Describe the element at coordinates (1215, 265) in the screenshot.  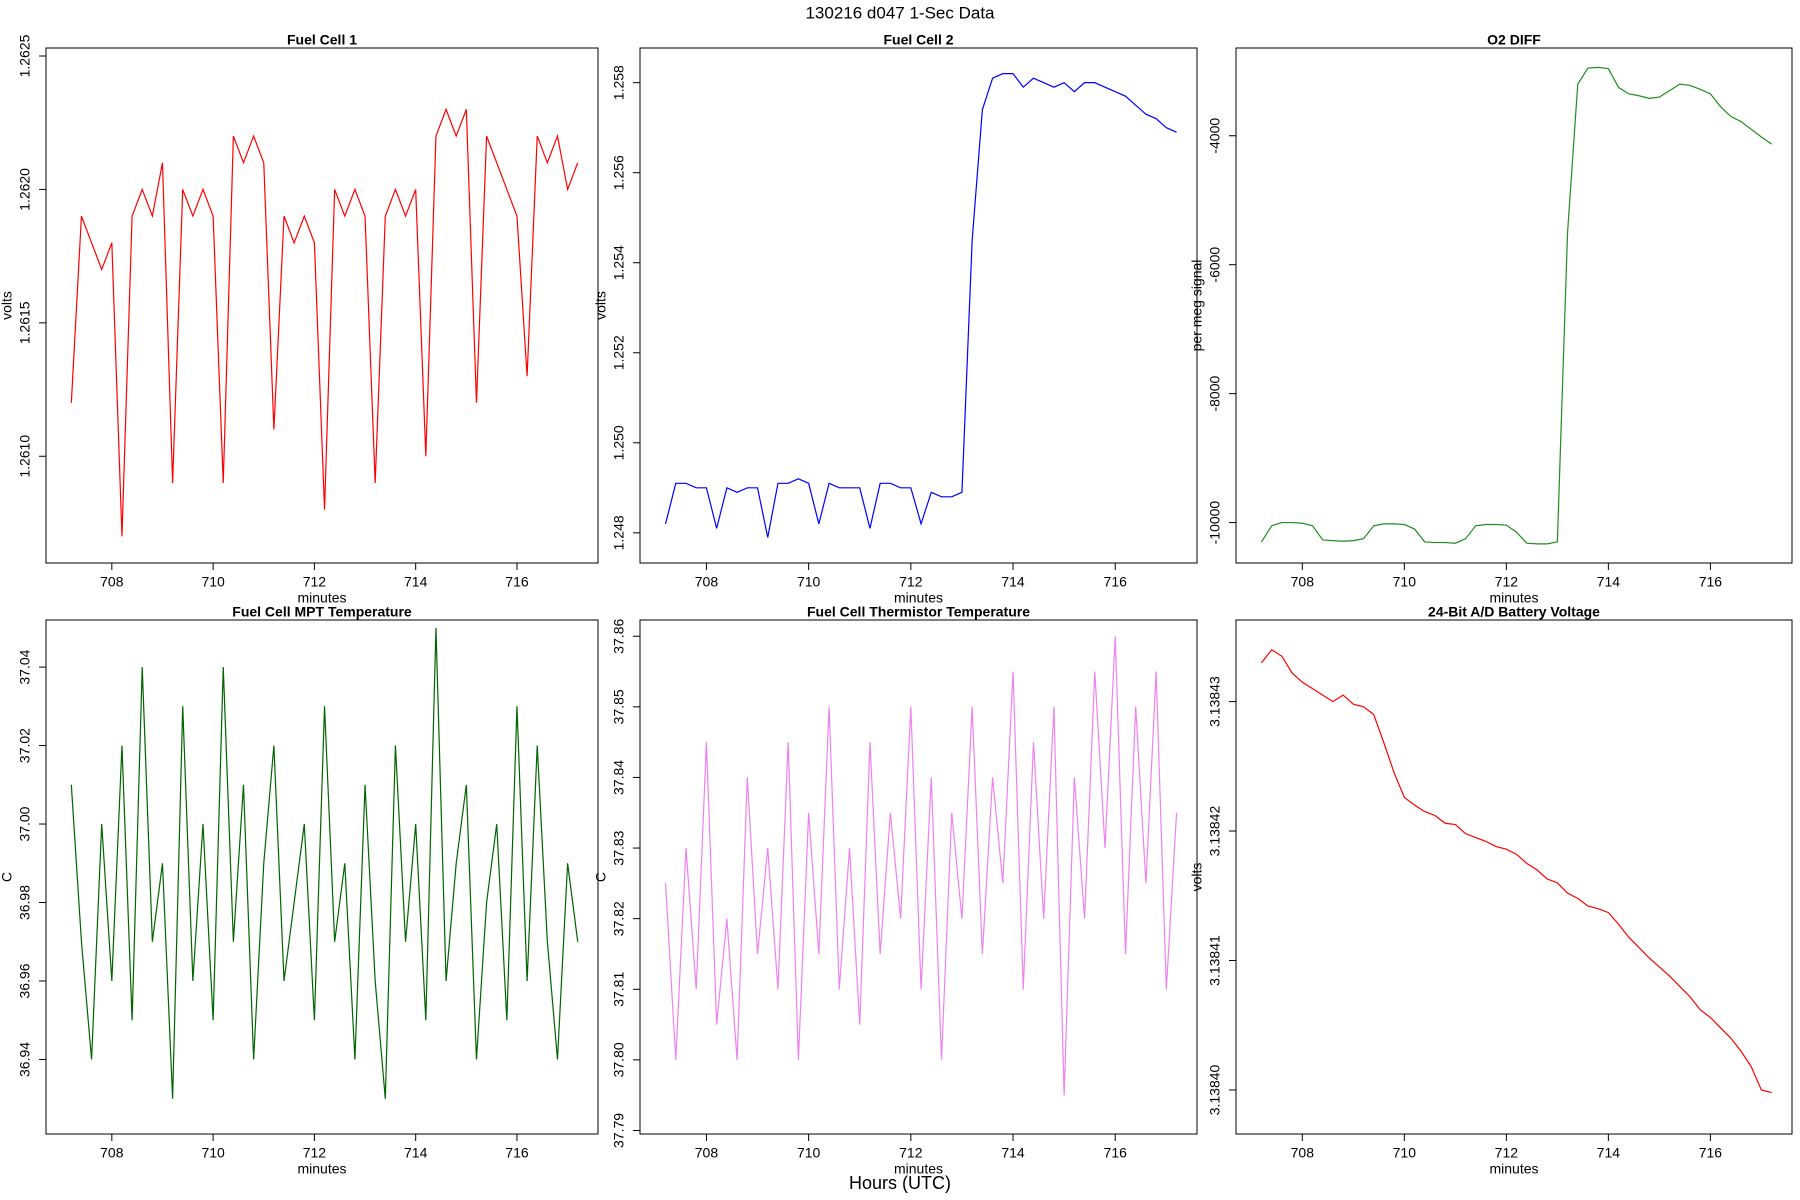
I see `y-tick-label: -6000` at that location.